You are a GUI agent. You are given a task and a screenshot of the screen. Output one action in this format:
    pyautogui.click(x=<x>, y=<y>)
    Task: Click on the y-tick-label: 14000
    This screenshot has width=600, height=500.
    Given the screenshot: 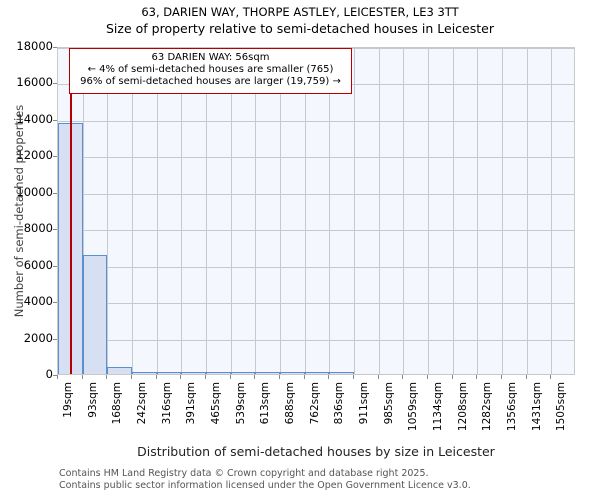 What is the action you would take?
    pyautogui.click(x=34, y=118)
    